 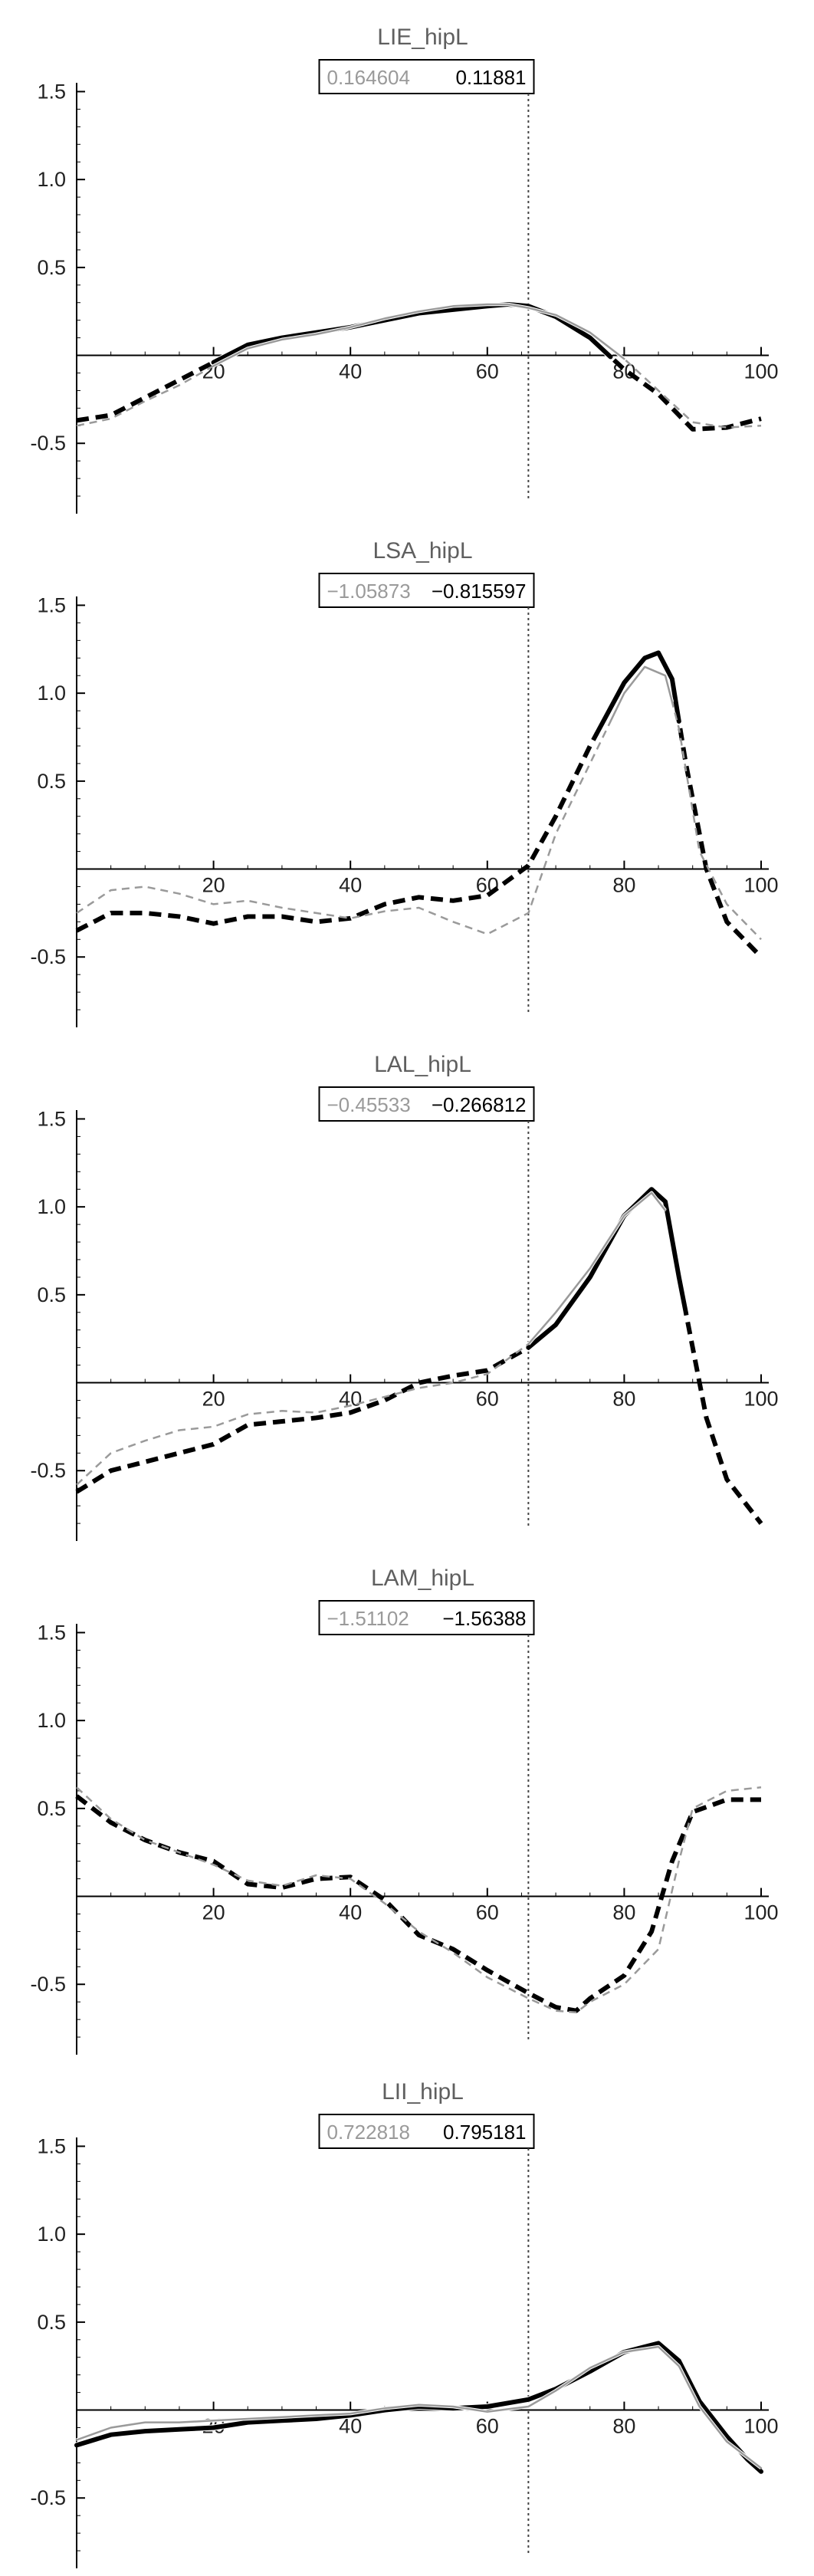 I want to click on chart-title: LII_hipL, so click(x=423, y=2091).